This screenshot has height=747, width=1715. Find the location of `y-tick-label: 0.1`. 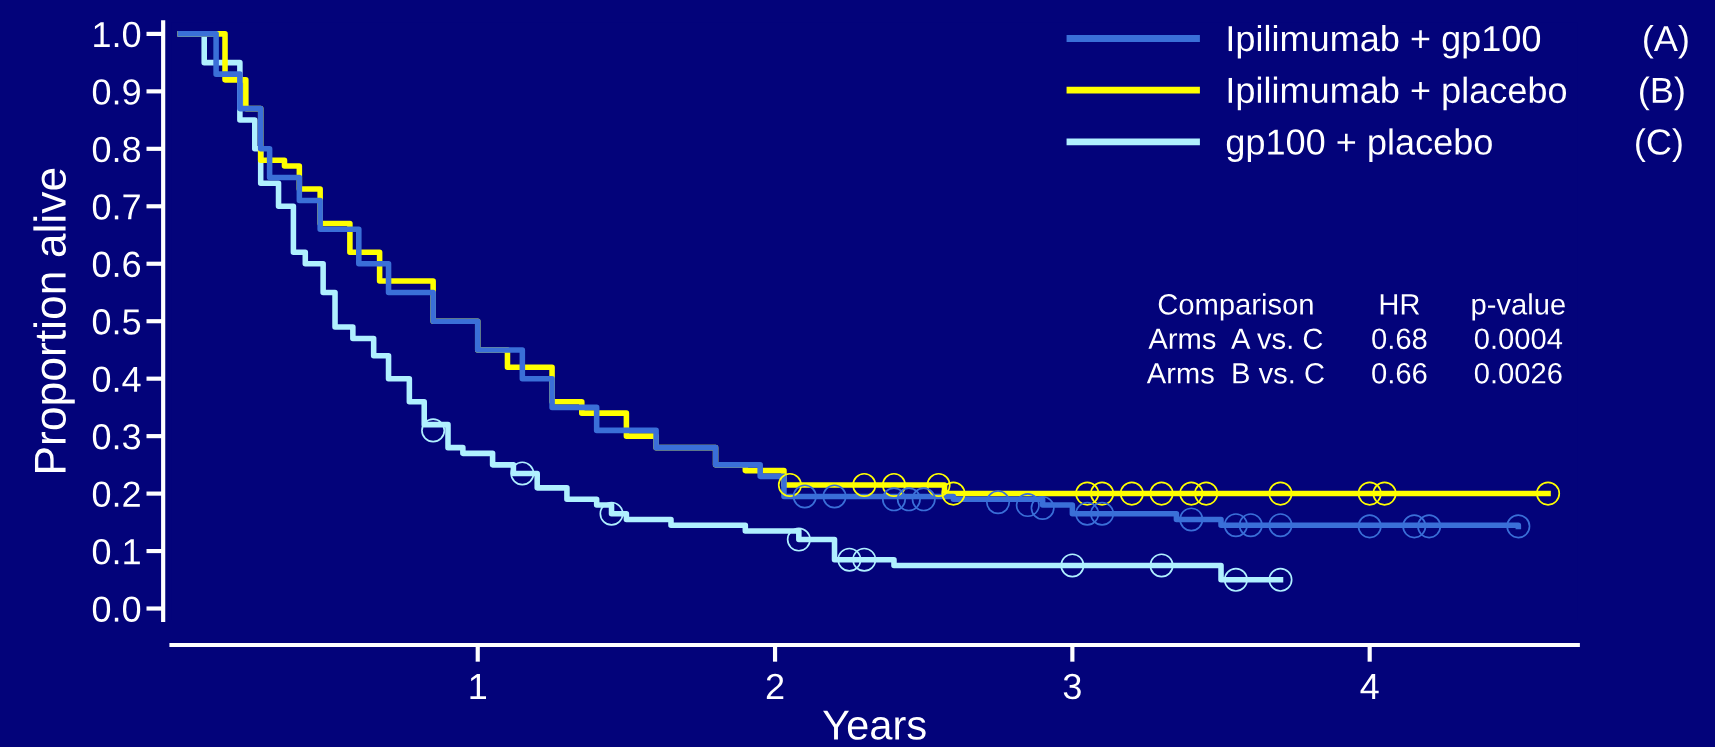

y-tick-label: 0.1 is located at coordinates (116, 551).